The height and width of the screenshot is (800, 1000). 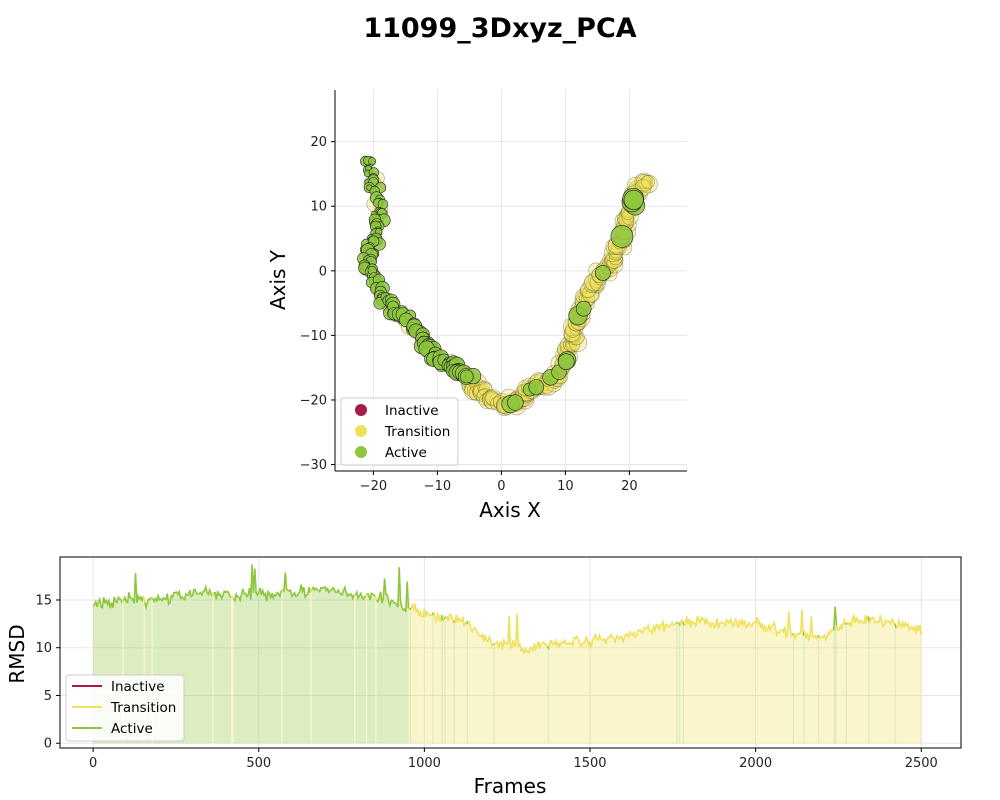 I want to click on rmsd-y-tick-label: 5, so click(x=48, y=696).